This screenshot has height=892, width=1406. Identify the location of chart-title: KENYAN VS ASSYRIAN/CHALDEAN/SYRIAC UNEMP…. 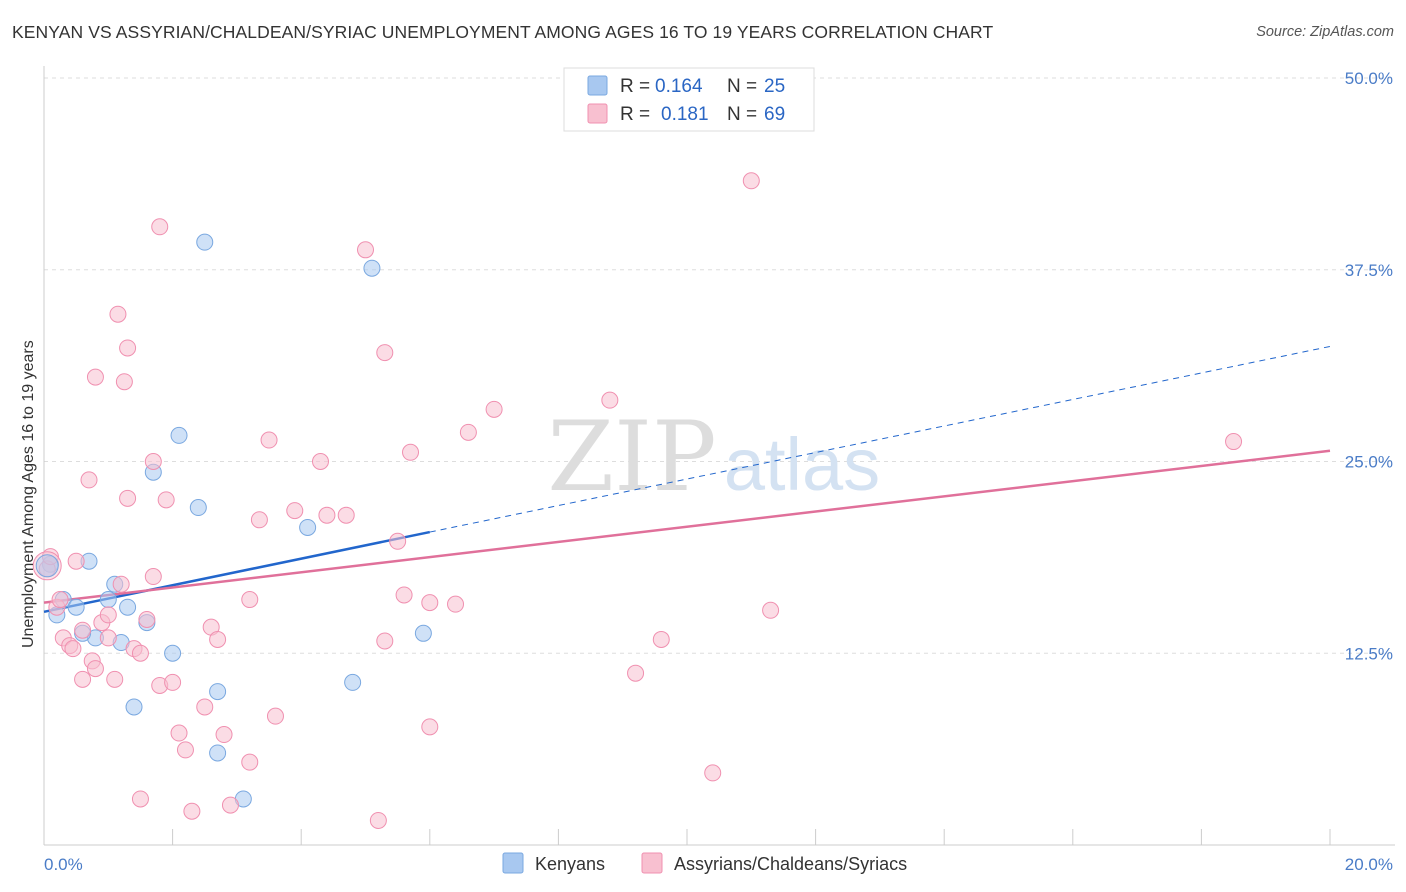
(503, 32).